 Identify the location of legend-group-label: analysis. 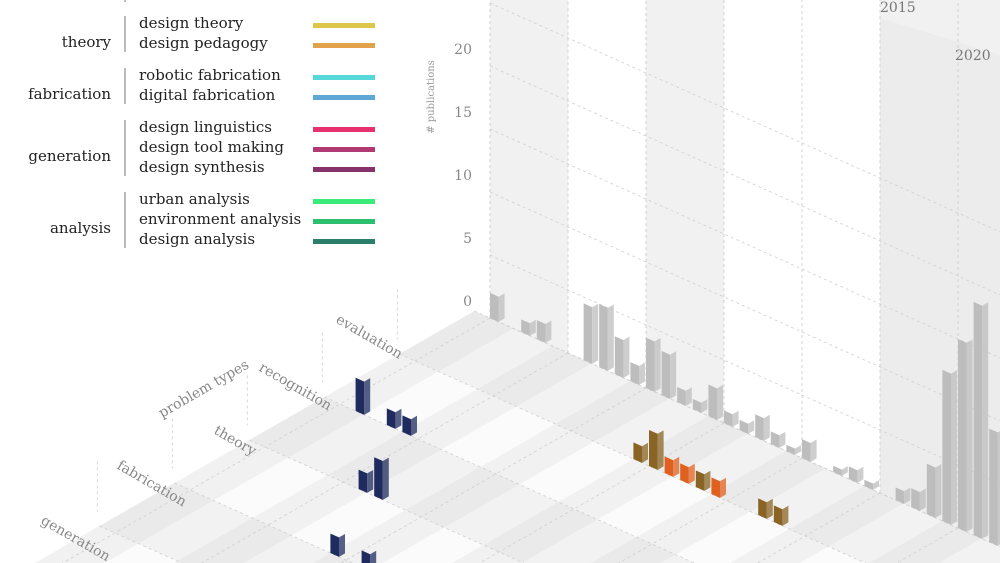
(80, 228).